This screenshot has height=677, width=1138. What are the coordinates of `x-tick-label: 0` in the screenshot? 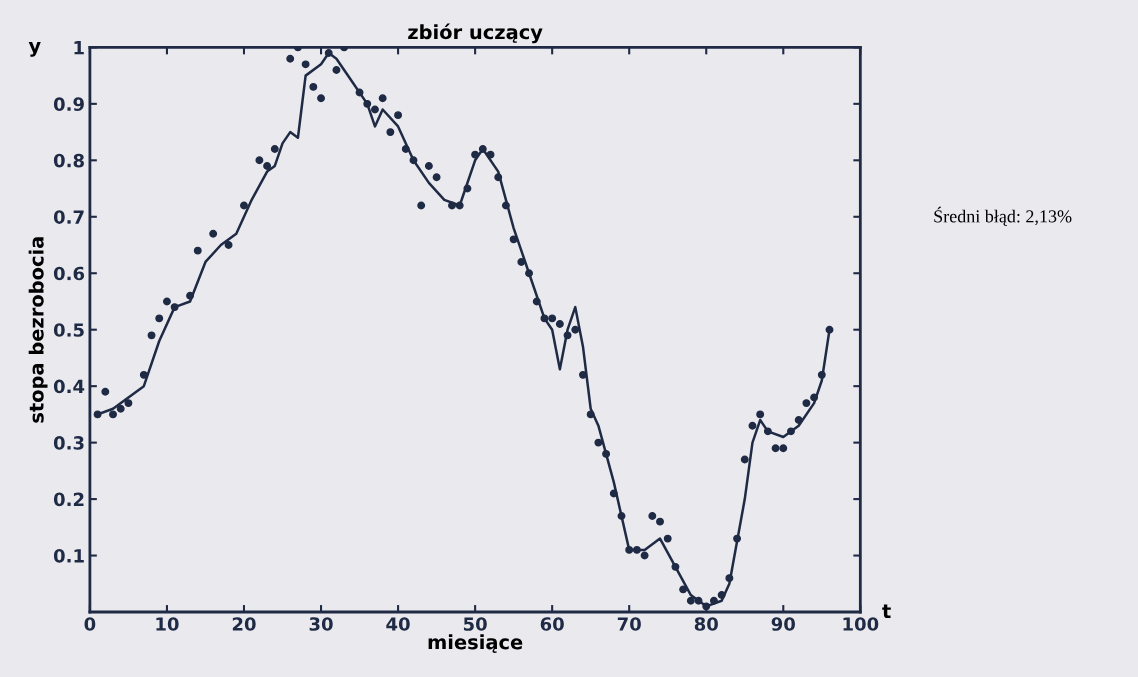 It's located at (90, 624).